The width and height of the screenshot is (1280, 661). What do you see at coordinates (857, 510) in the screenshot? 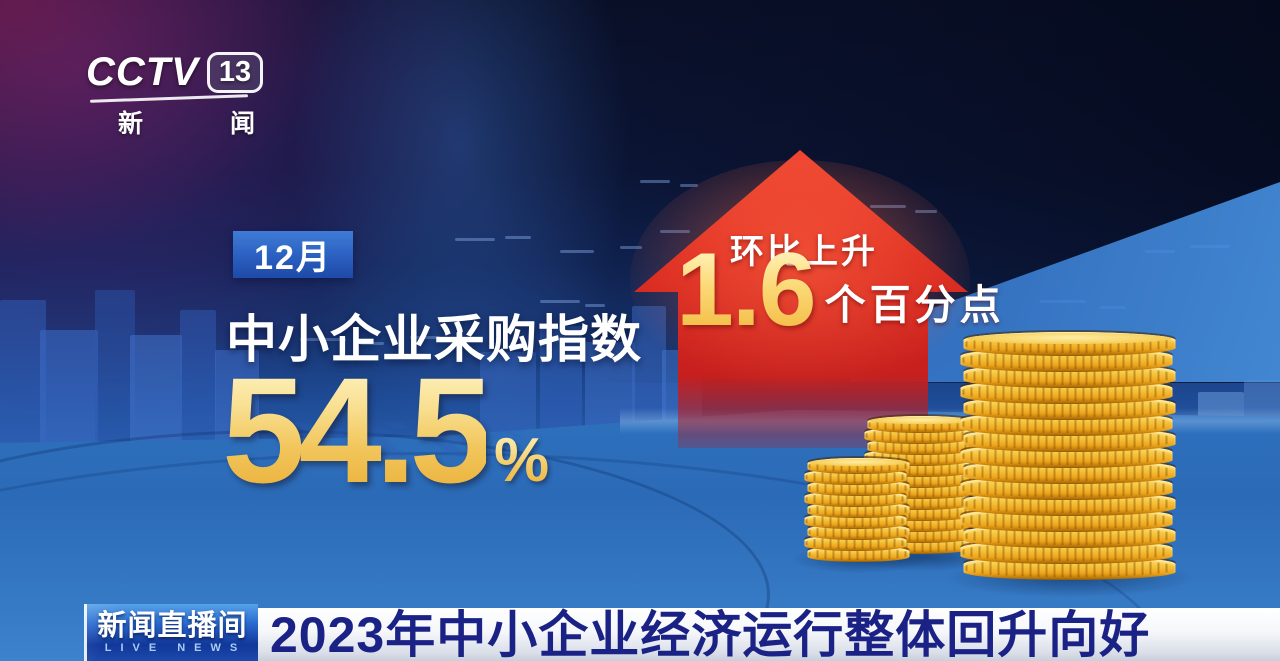
I see `coin-stack-small` at bounding box center [857, 510].